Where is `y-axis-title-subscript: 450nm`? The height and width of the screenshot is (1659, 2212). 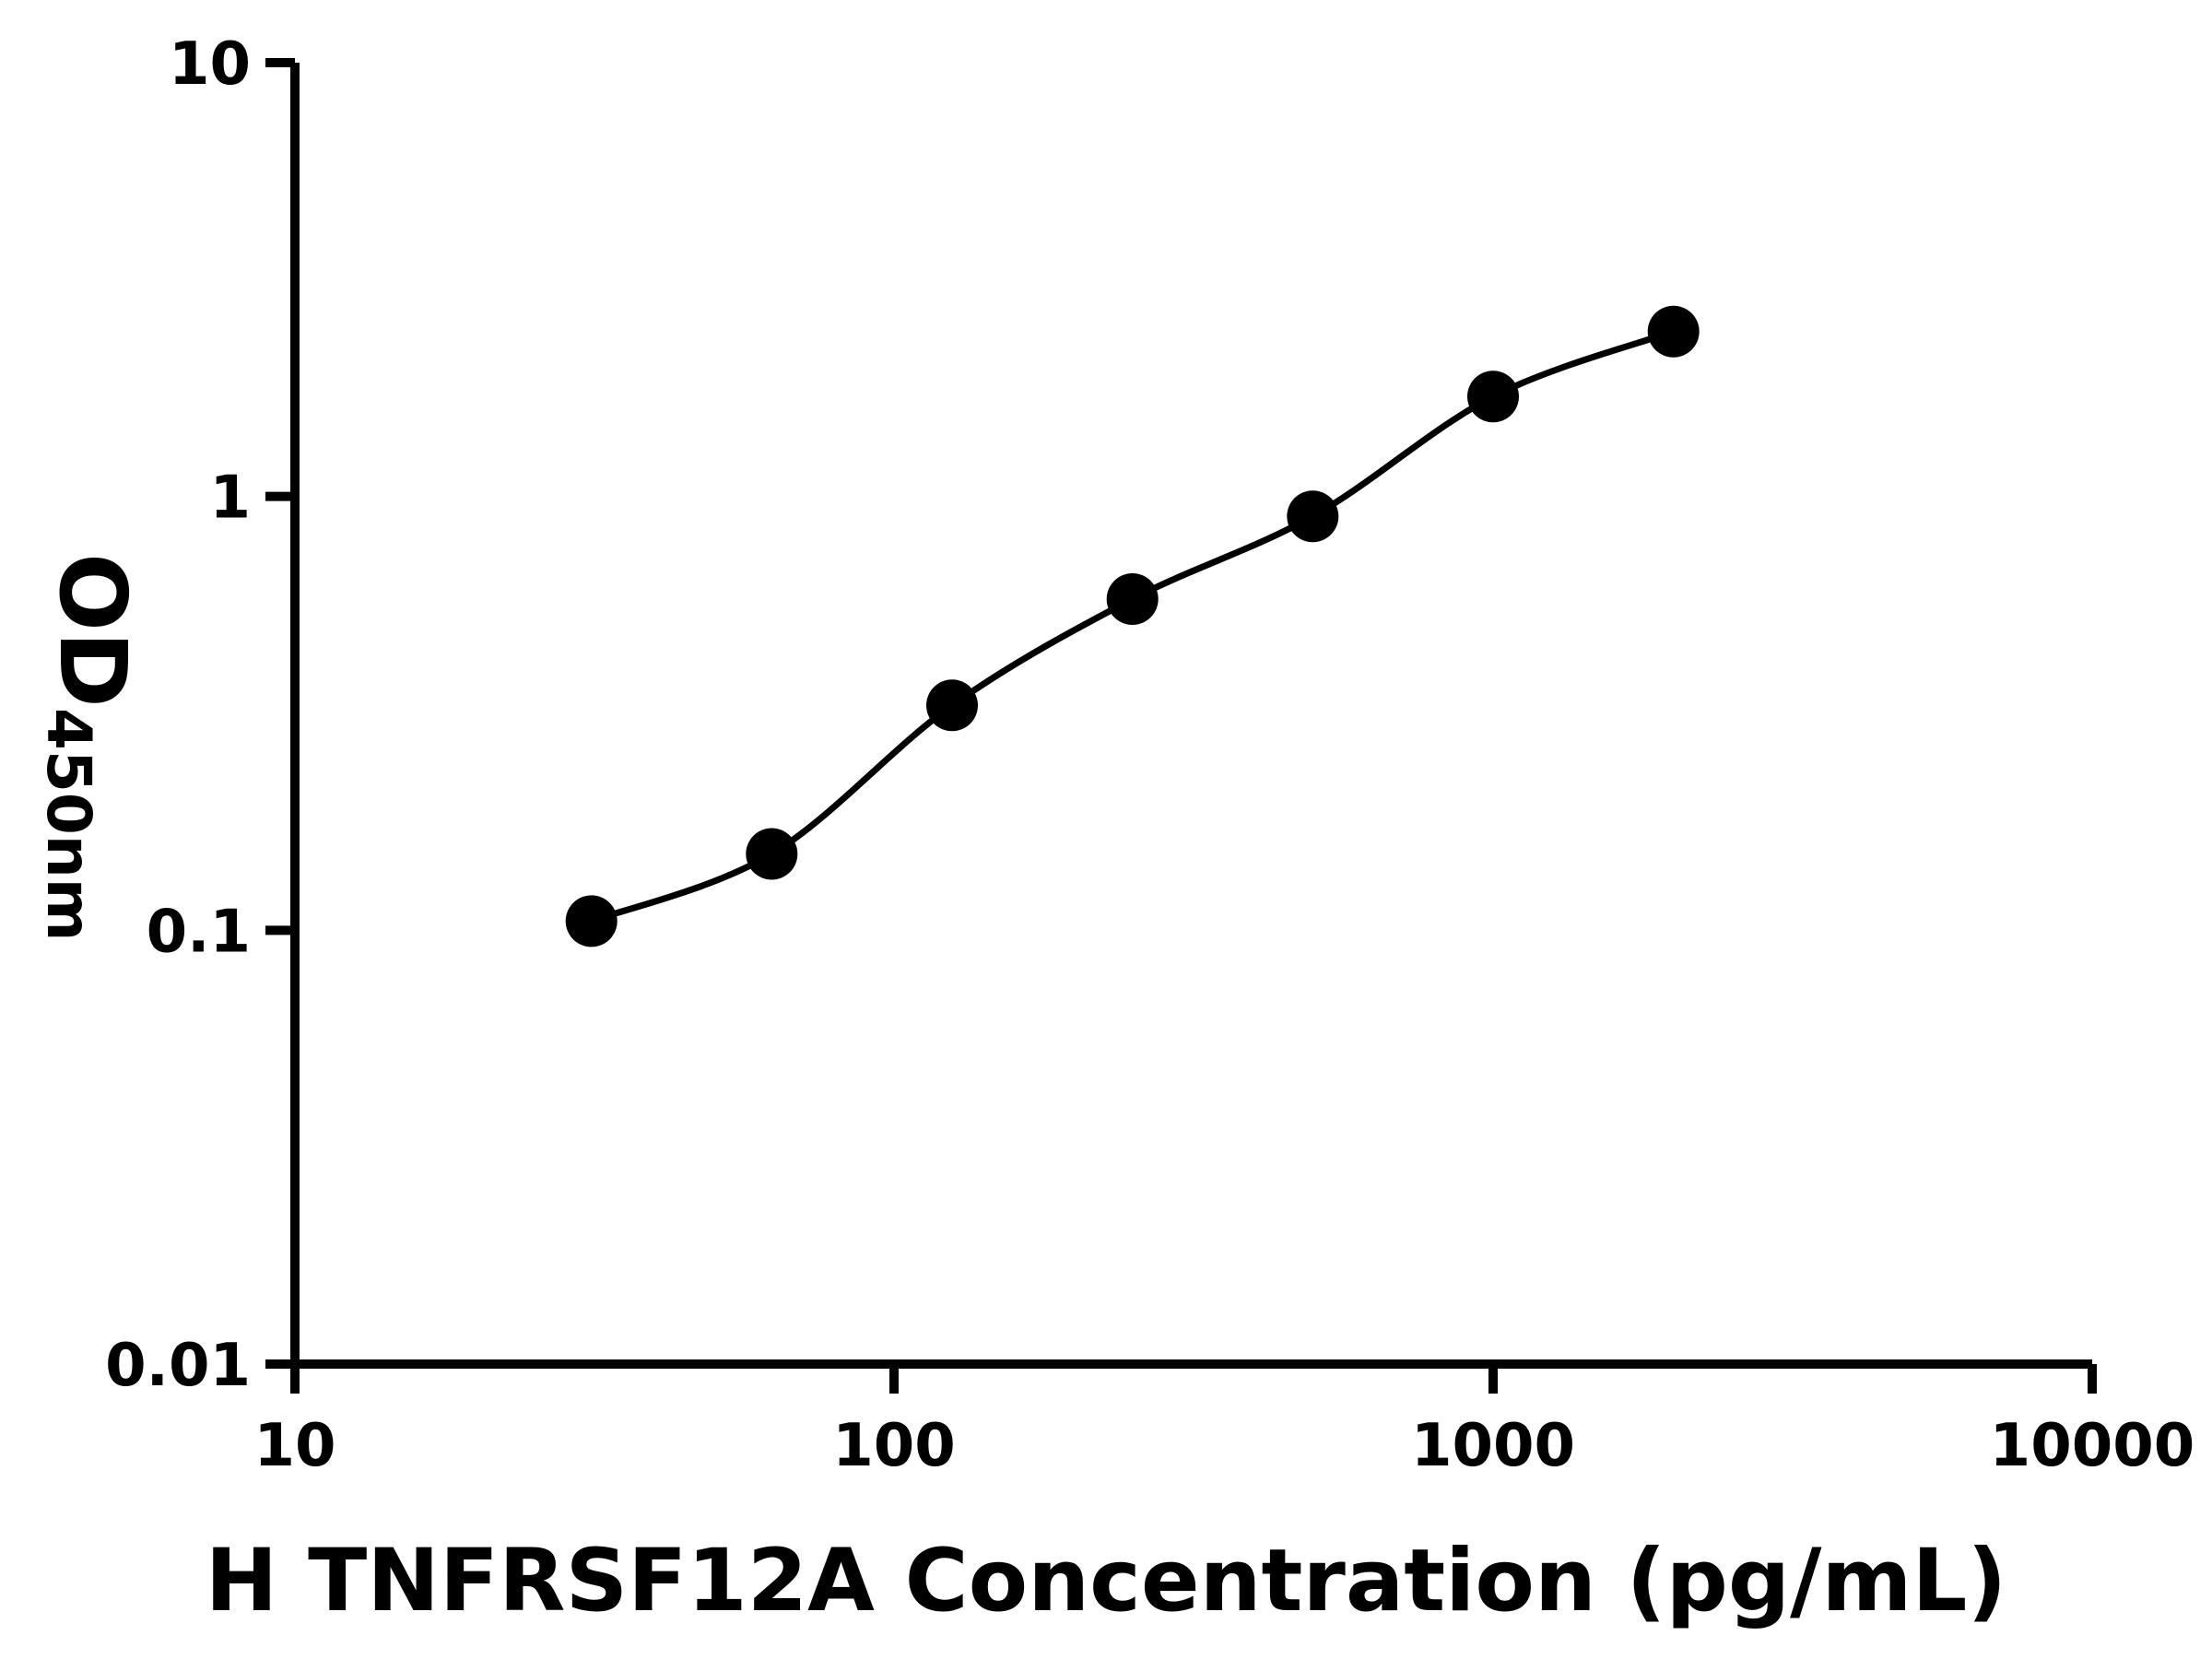 y-axis-title-subscript: 450nm is located at coordinates (68, 825).